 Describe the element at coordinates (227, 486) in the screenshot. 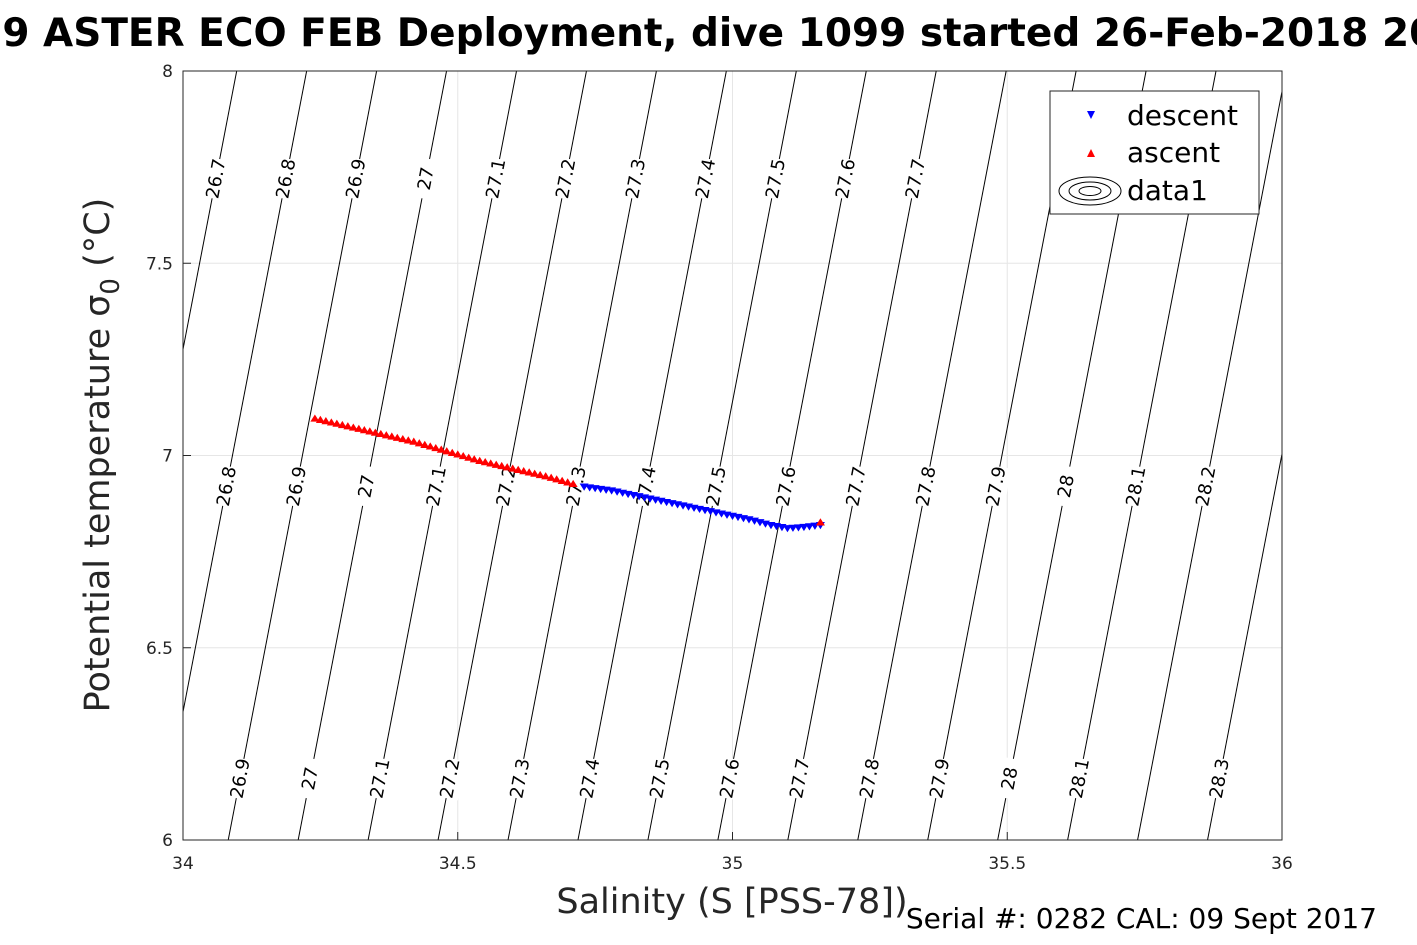

I see `contour-label: 26.8` at that location.